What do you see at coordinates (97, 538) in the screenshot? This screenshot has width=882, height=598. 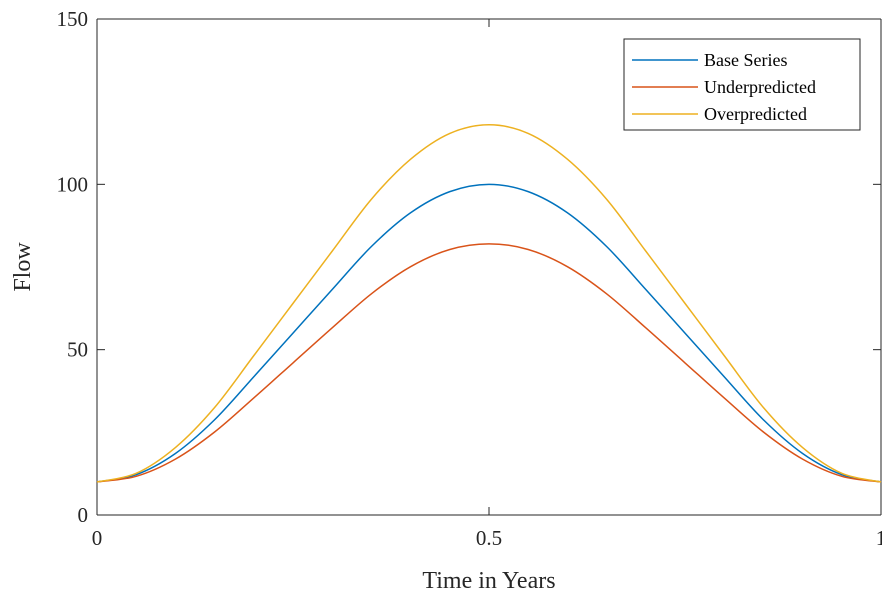 I see `x-tick-label: 0` at bounding box center [97, 538].